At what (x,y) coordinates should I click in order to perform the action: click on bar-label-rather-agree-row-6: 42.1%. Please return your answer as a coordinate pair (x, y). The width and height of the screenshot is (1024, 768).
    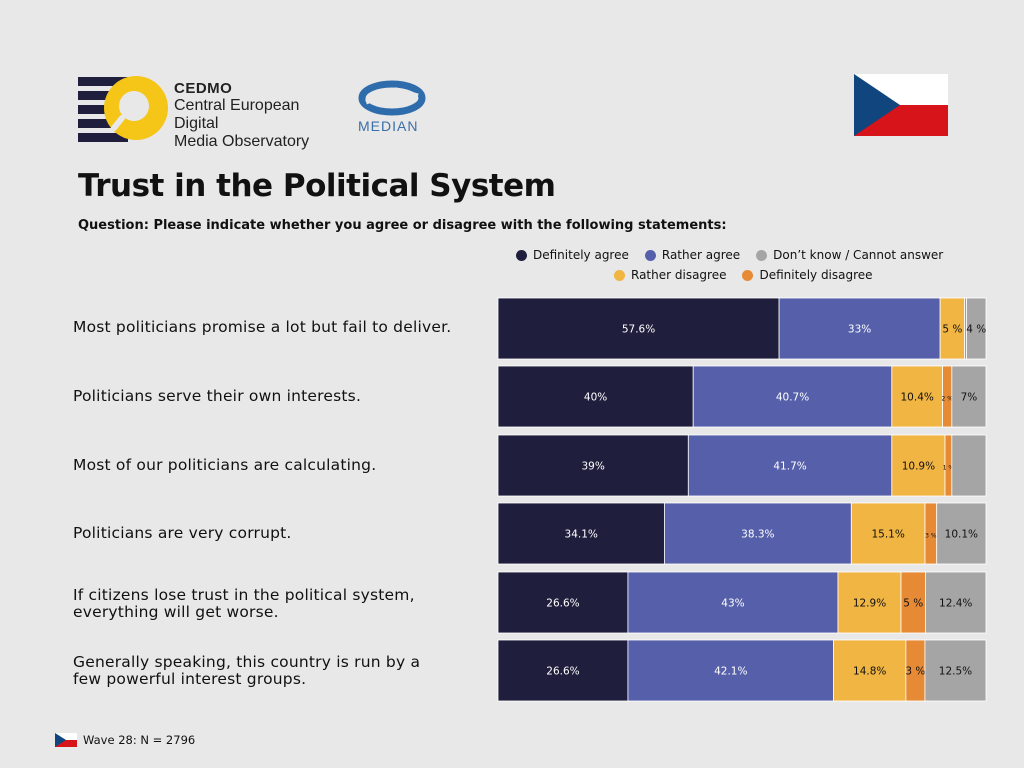
    Looking at the image, I should click on (730, 672).